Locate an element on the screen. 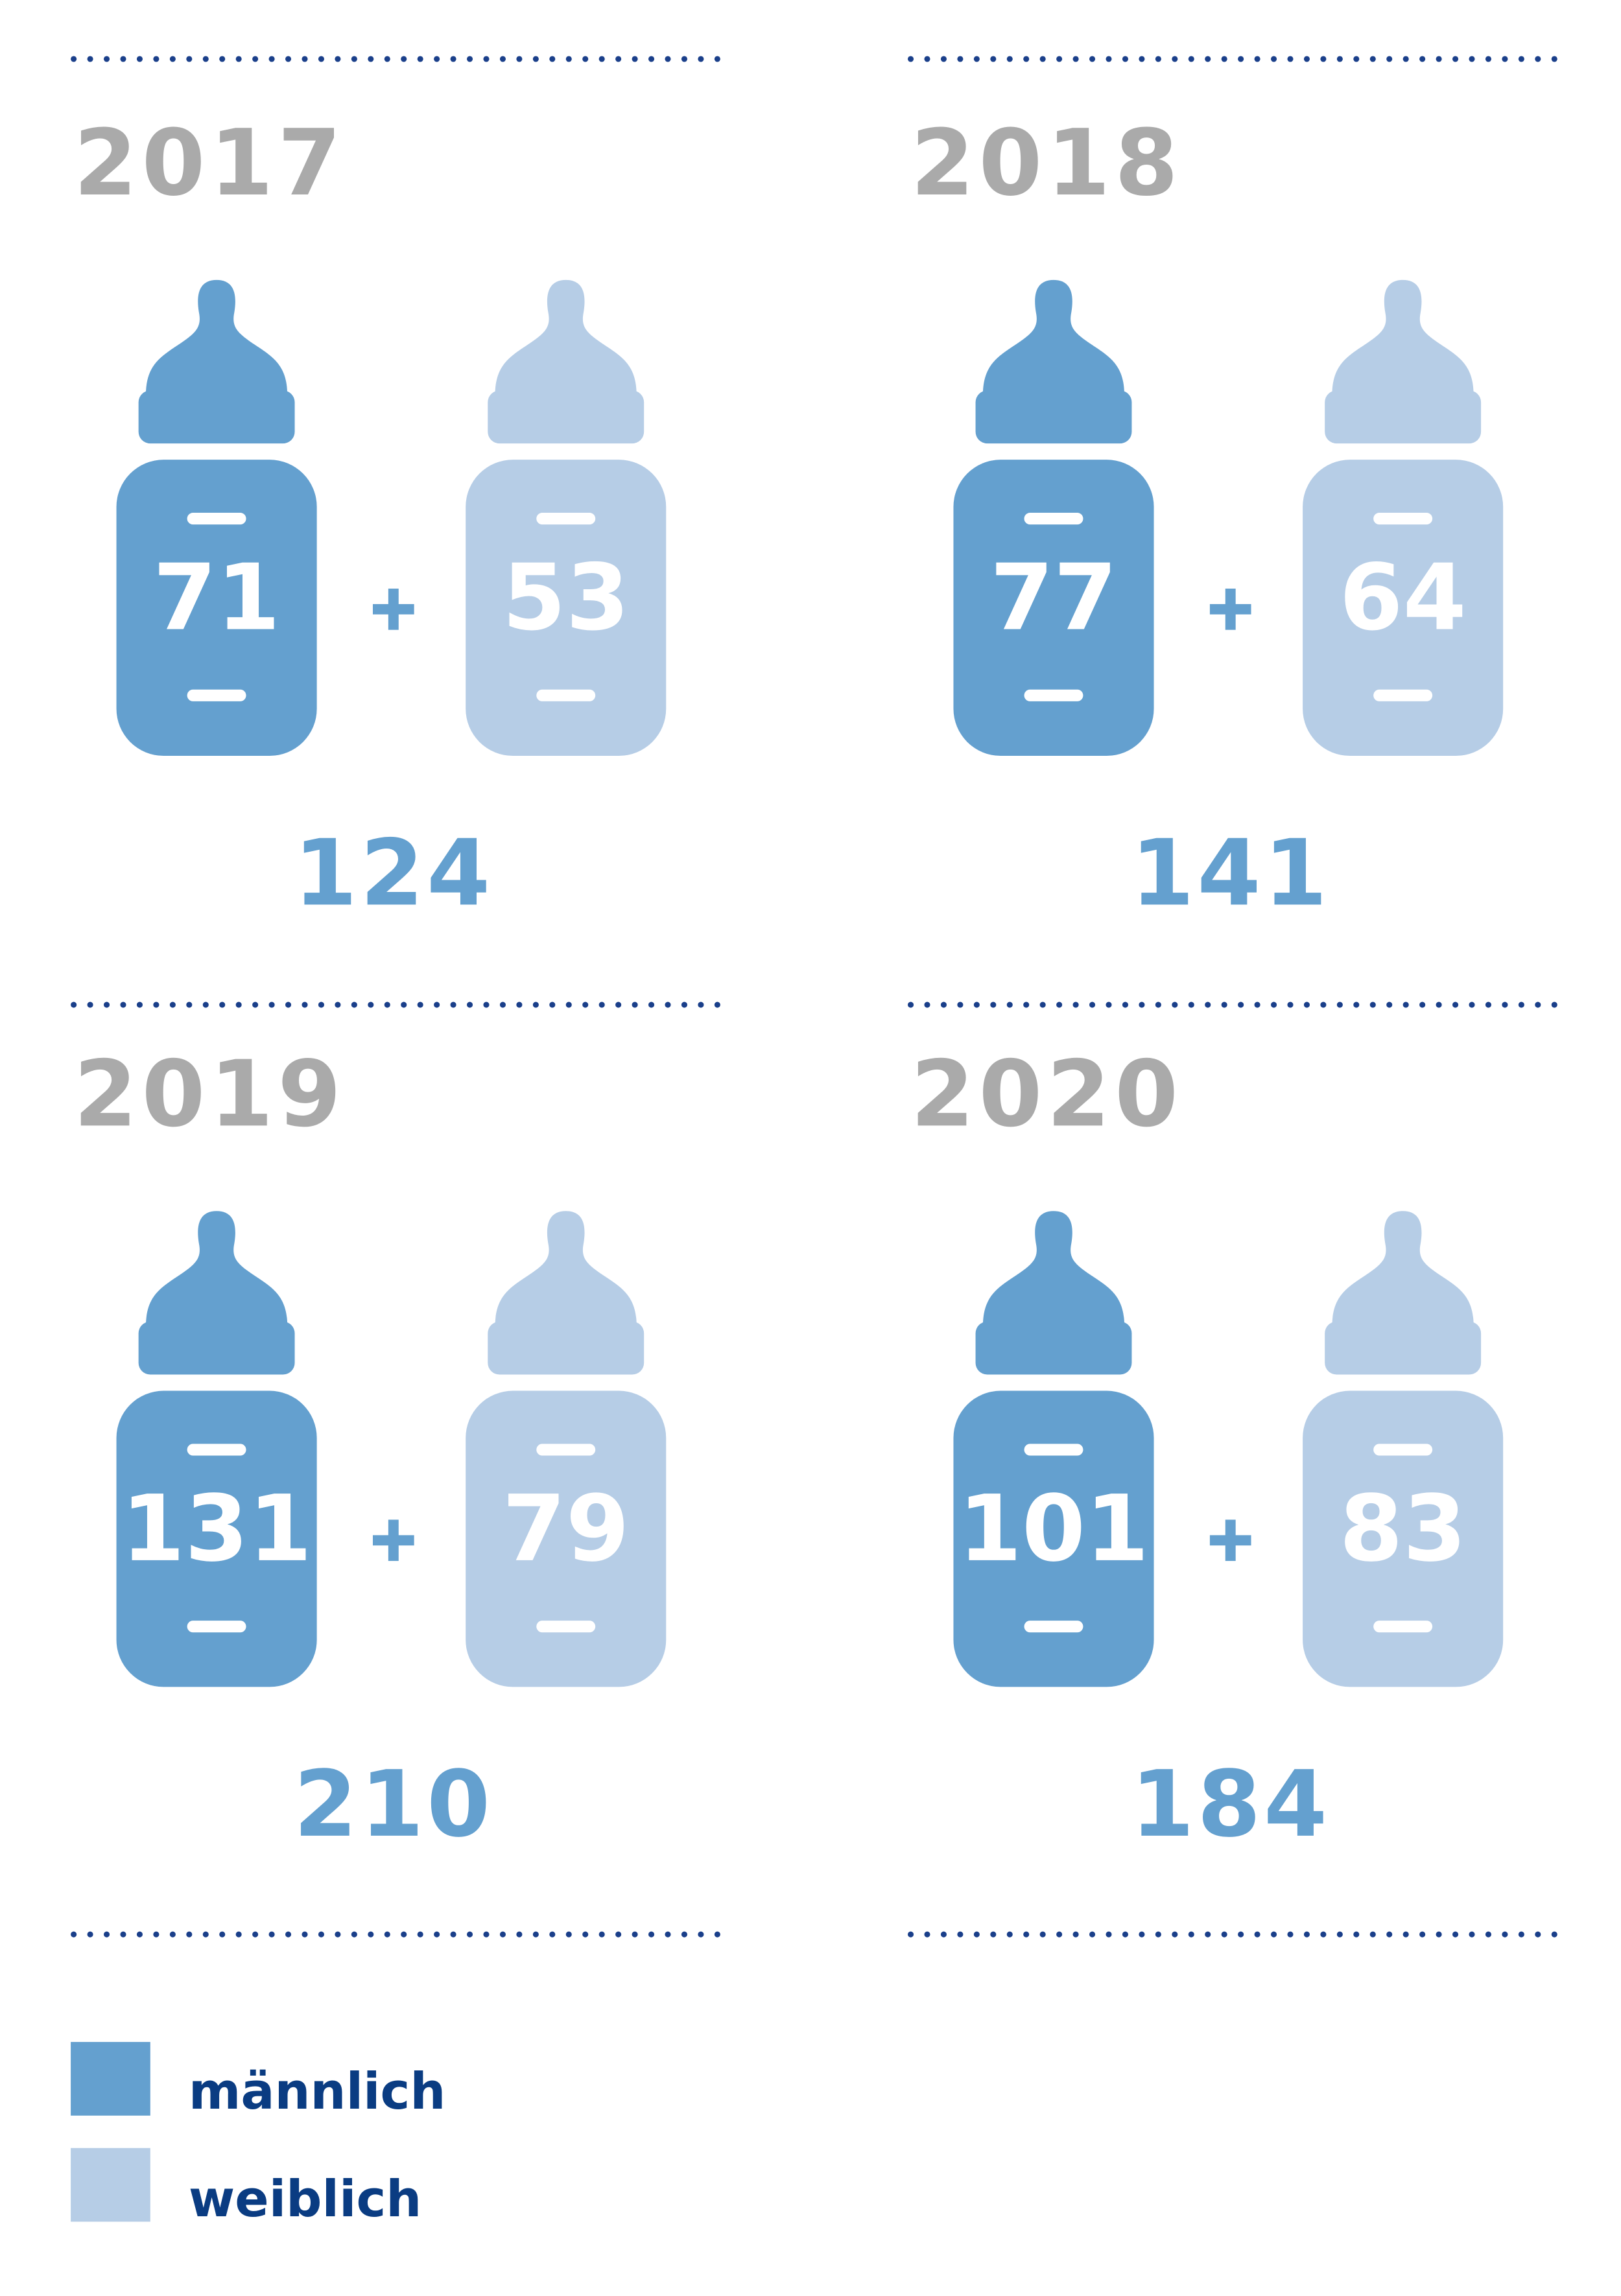 The width and height of the screenshot is (1621, 2296). year-panel: 2020 101 83 184 is located at coordinates (1207, 1450).